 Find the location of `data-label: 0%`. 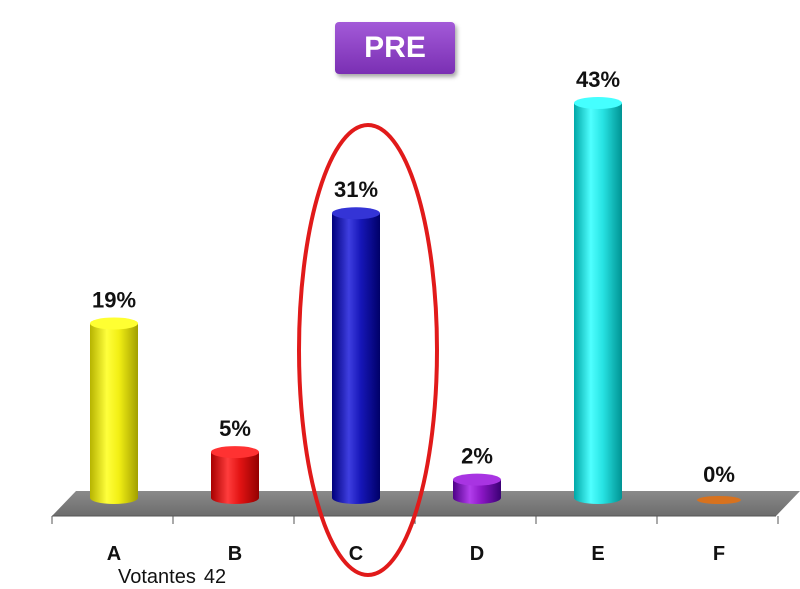

data-label: 0% is located at coordinates (719, 474).